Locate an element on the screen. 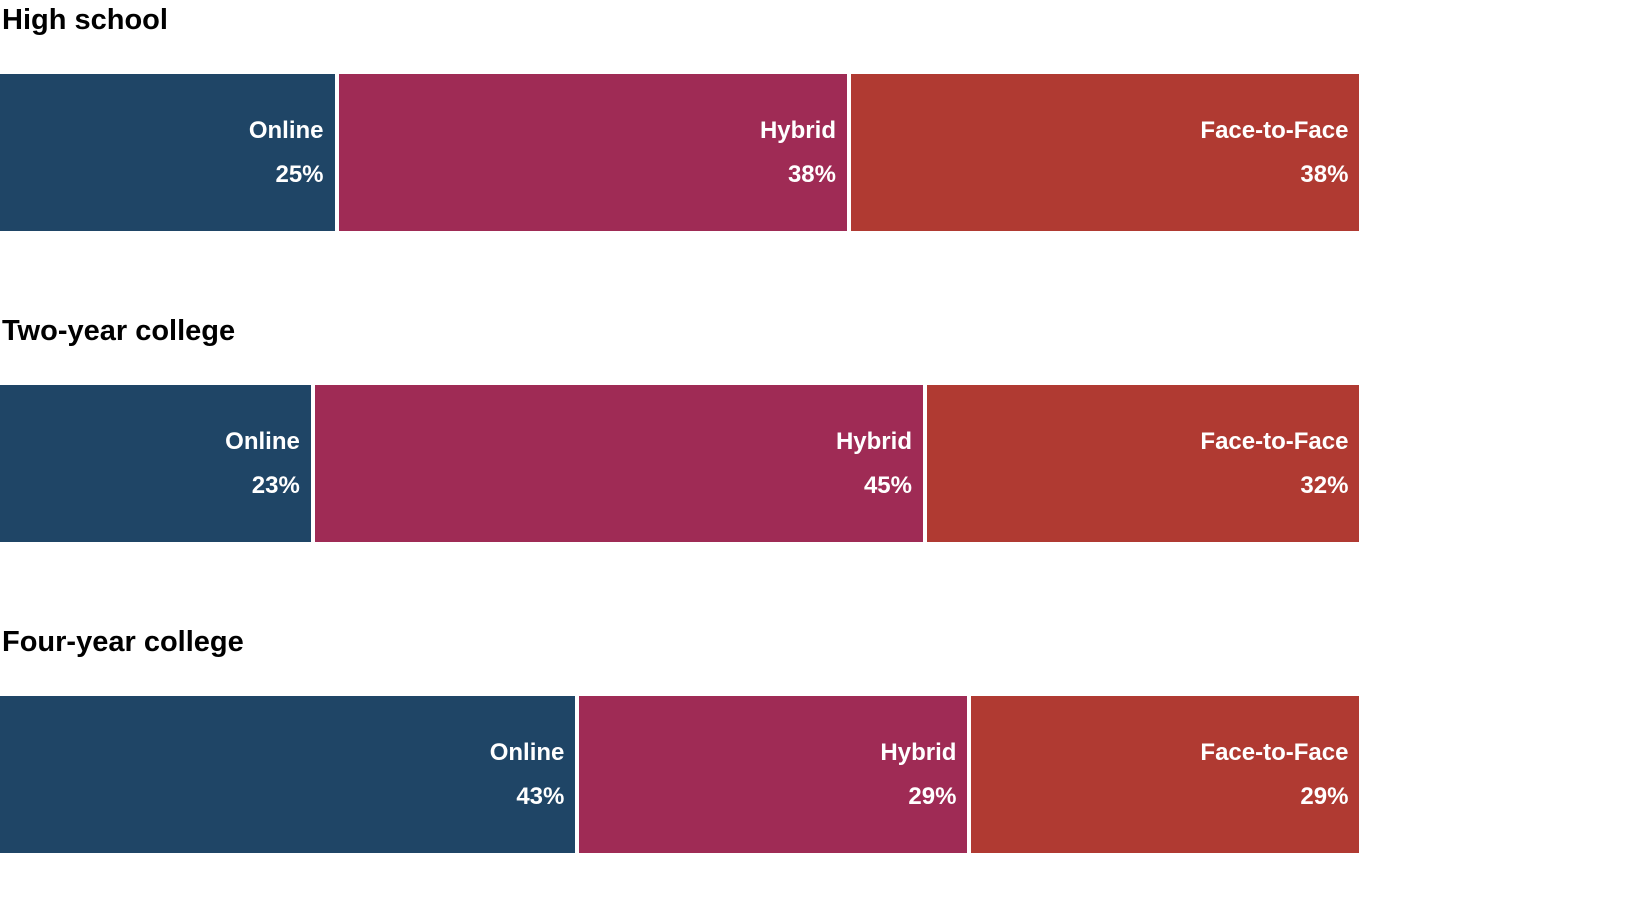 The image size is (1632, 921). segment-label-block: Hybrid 29% is located at coordinates (923, 775).